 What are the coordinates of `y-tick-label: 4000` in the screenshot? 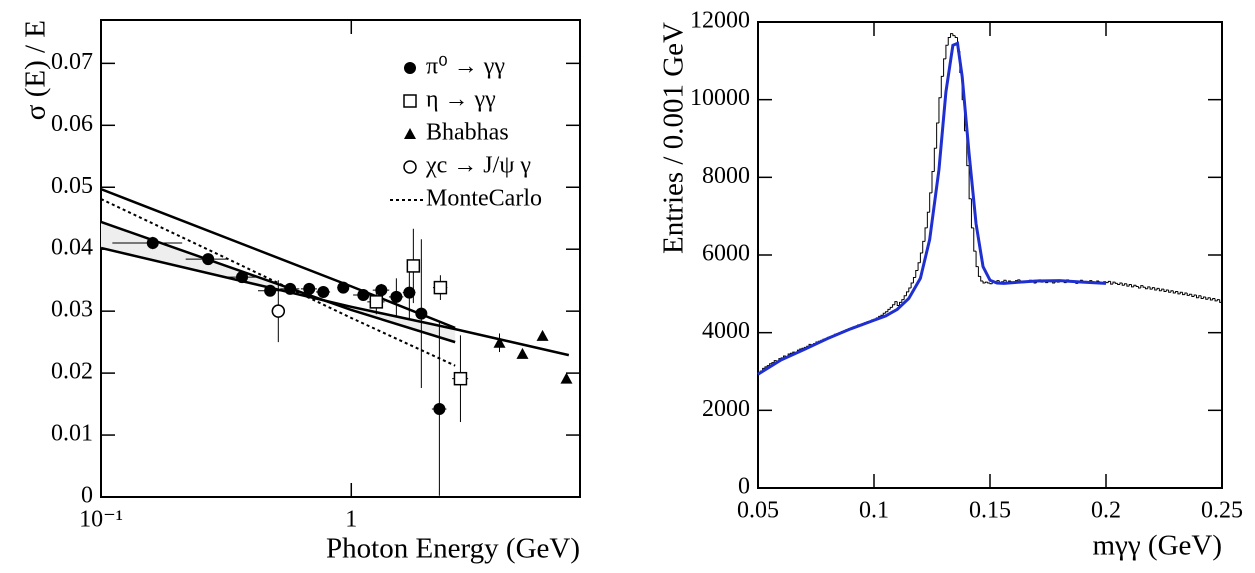 It's located at (726, 331).